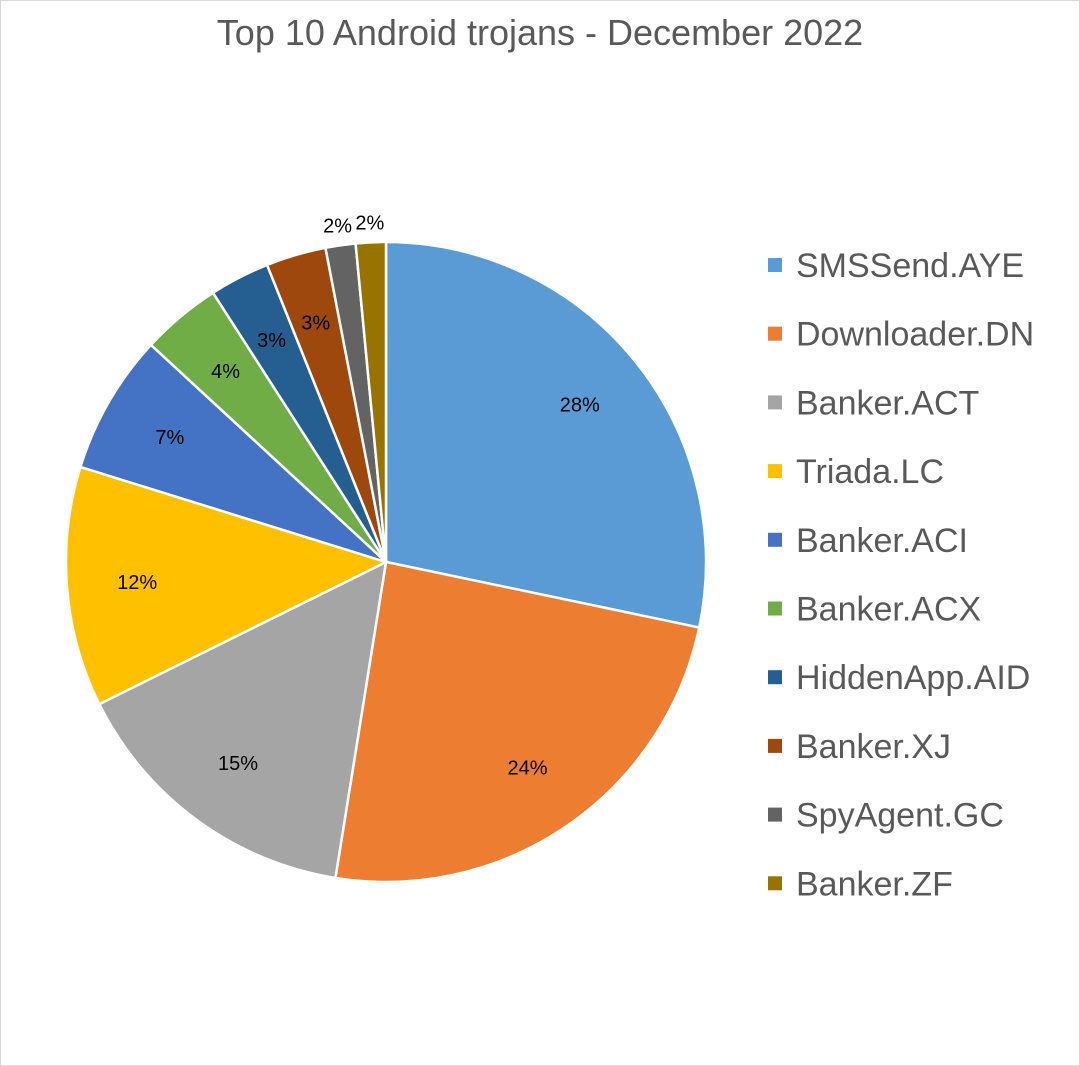 Image resolution: width=1080 pixels, height=1066 pixels. I want to click on slice-banker-aci, so click(232, 453).